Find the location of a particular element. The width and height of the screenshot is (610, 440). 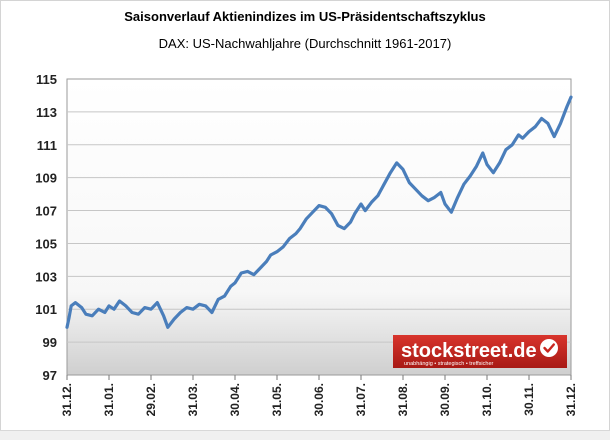

y-tick-label: 111 is located at coordinates (47, 145).